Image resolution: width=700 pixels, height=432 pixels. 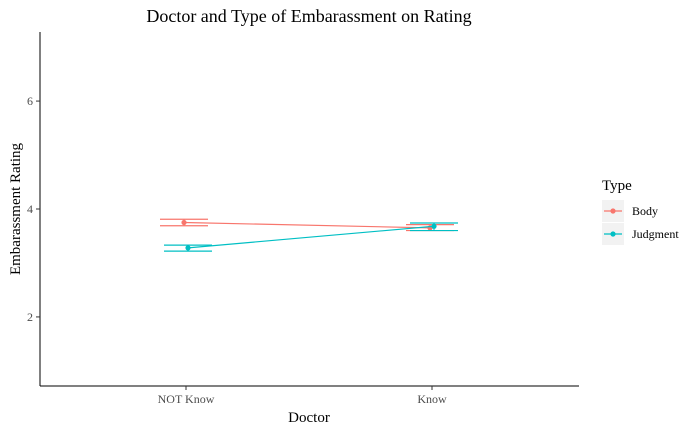 I want to click on legend: Type Body Judgment, so click(x=640, y=211).